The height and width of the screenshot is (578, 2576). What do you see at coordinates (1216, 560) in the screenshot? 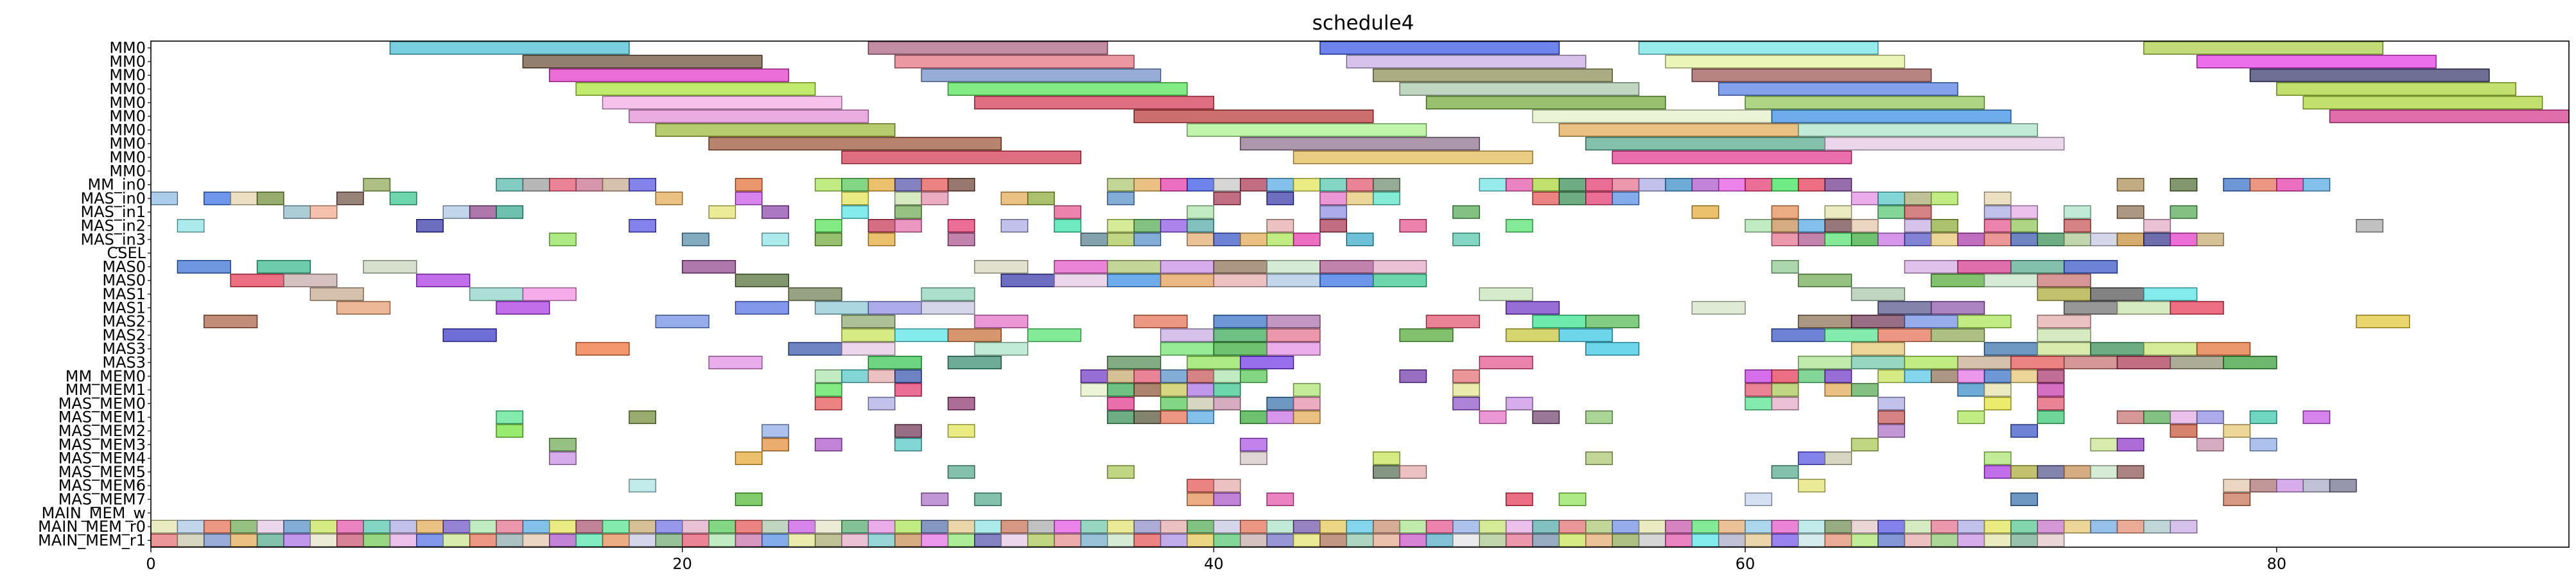
I see `x-axis-ticks: 0 20 40 60 80` at bounding box center [1216, 560].